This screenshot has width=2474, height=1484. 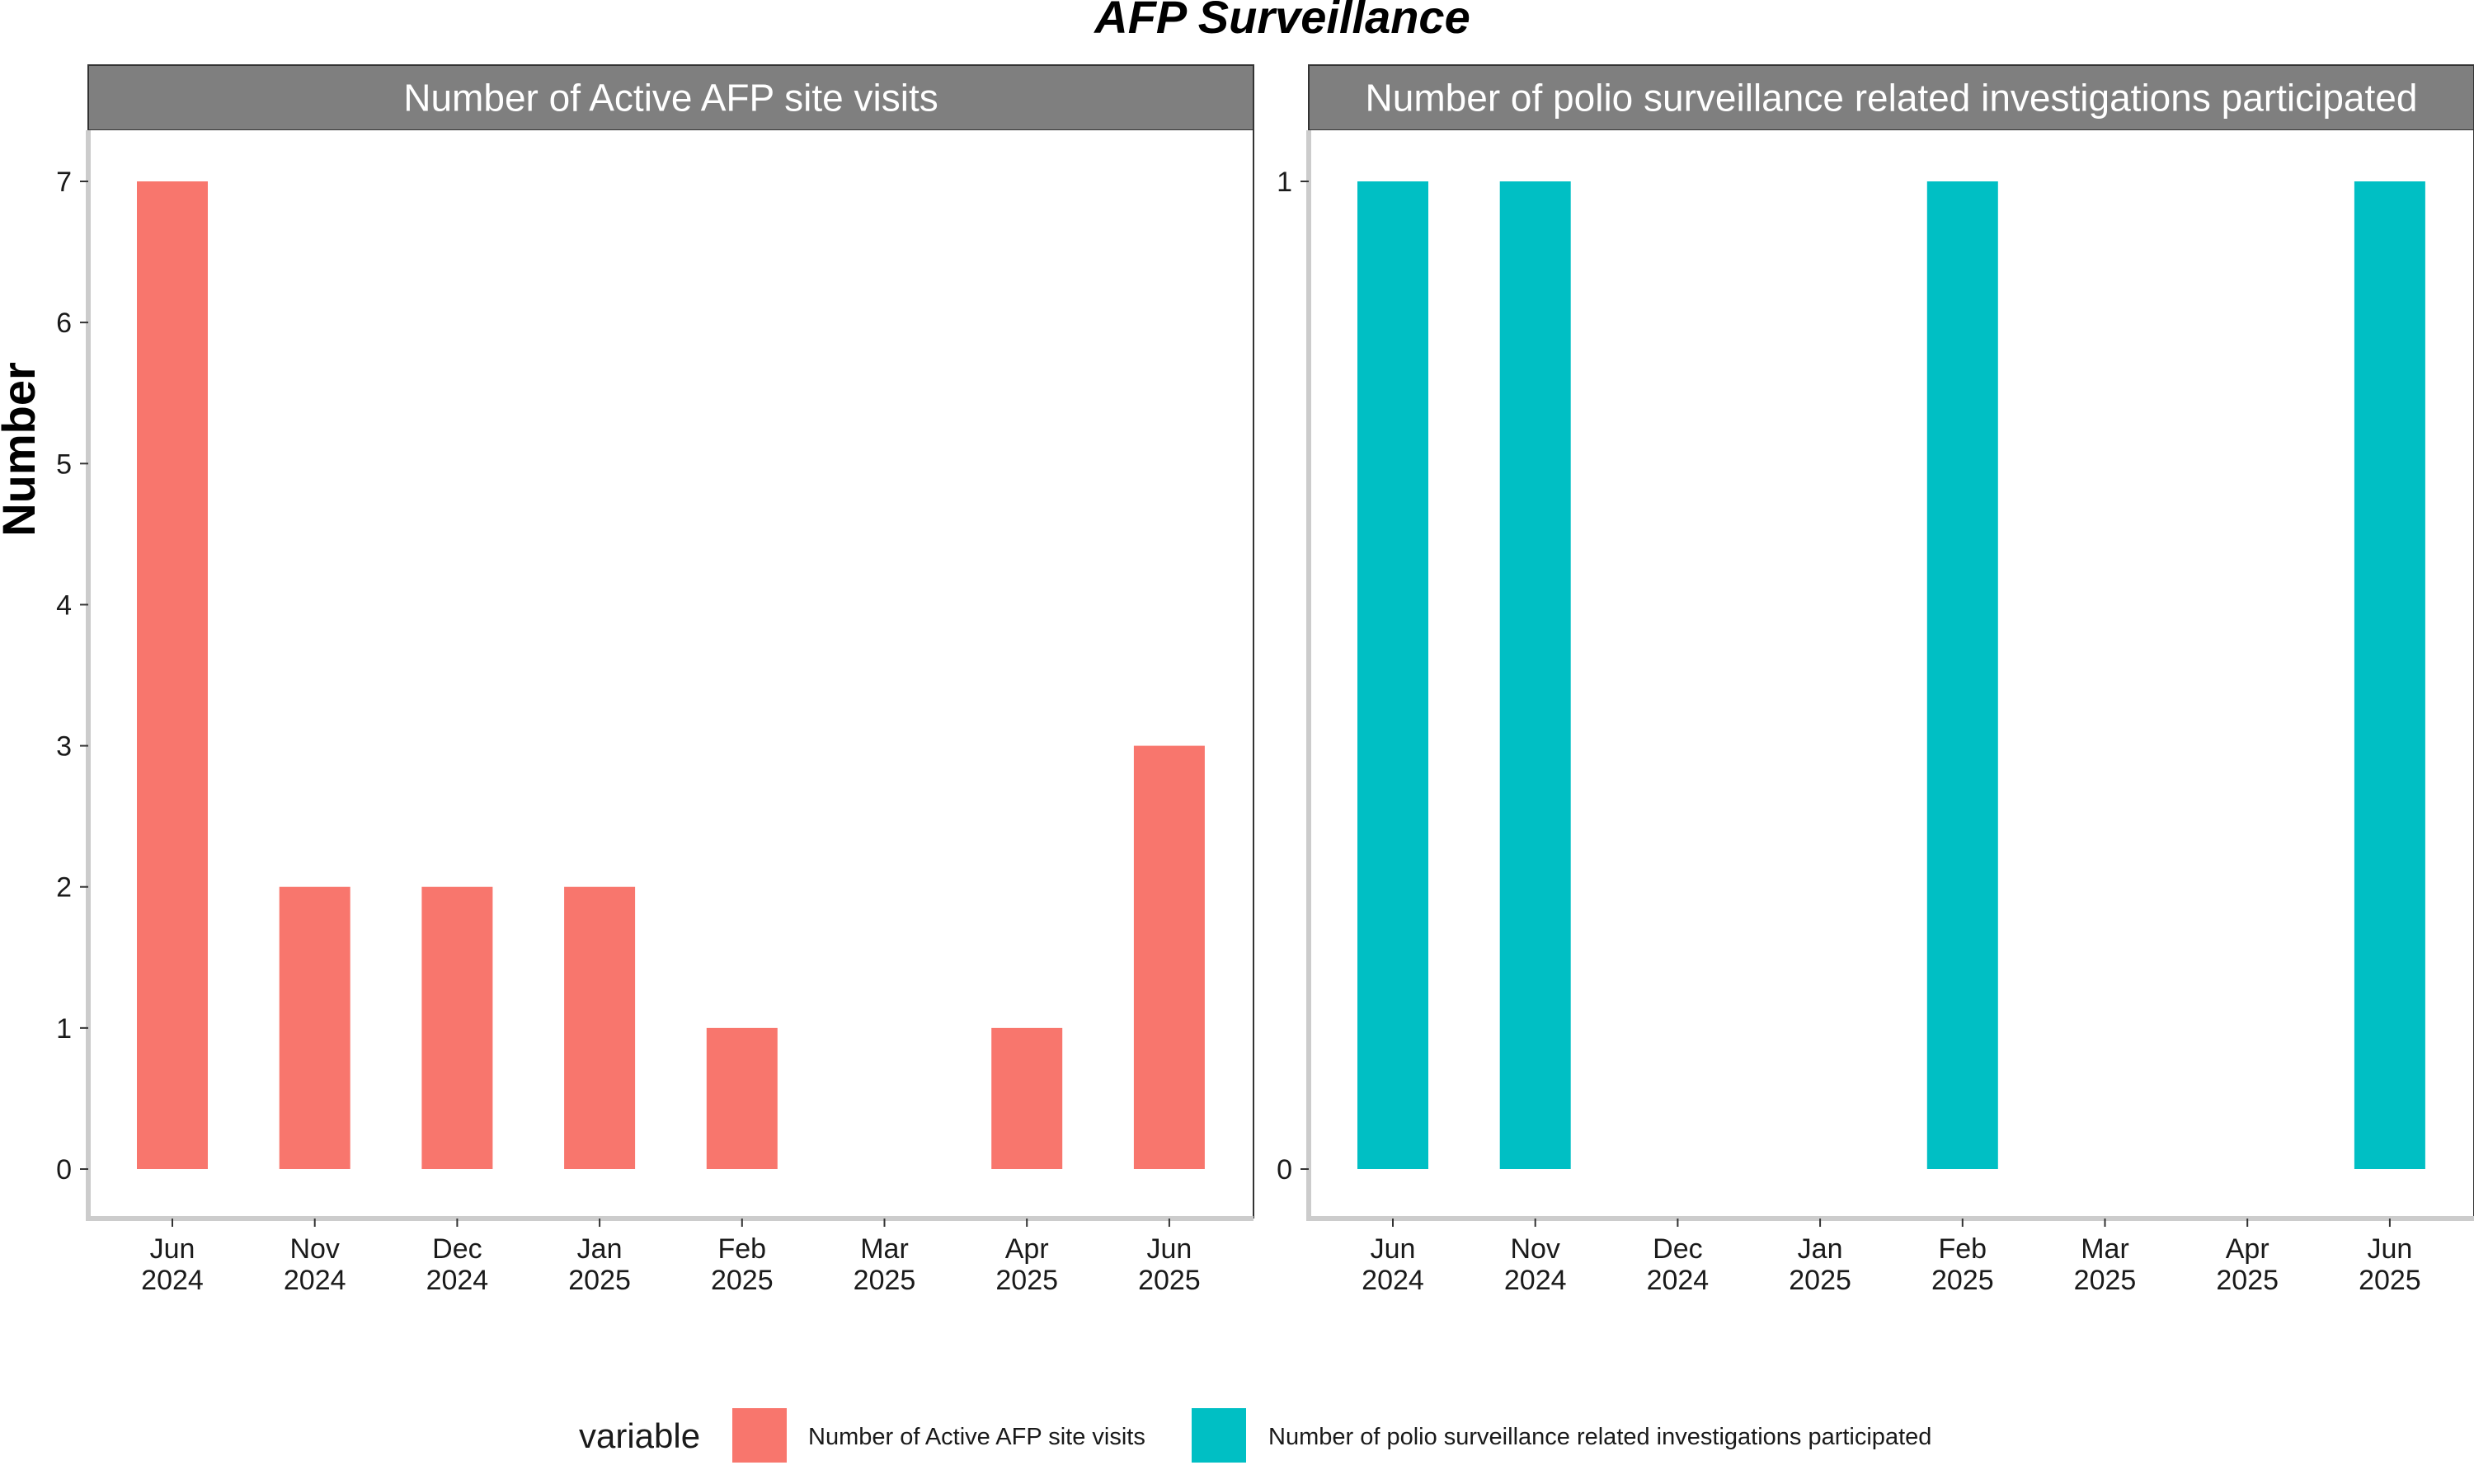 What do you see at coordinates (64, 747) in the screenshot?
I see `y-tick-label: 3` at bounding box center [64, 747].